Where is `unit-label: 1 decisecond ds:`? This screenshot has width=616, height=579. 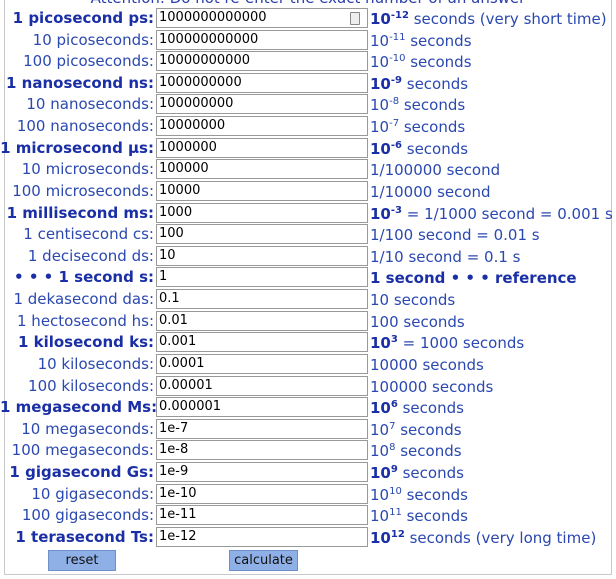
unit-label: 1 decisecond ds: is located at coordinates (90, 255).